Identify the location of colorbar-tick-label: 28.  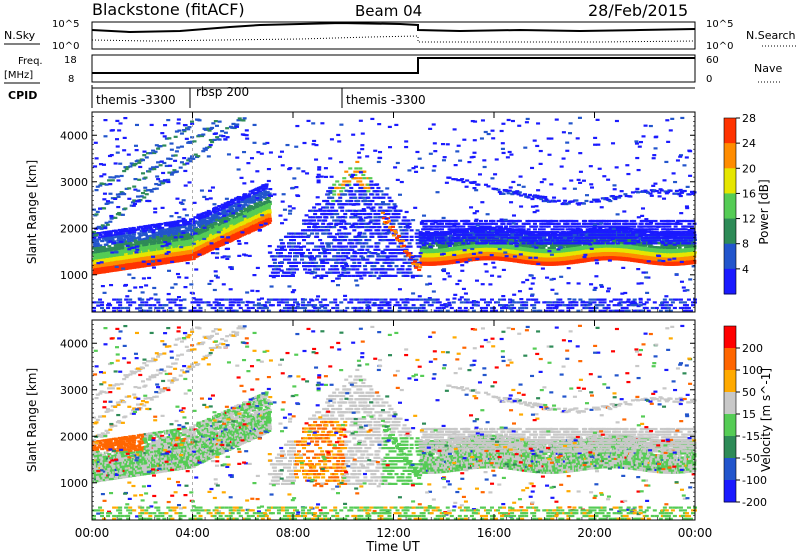
(749, 118).